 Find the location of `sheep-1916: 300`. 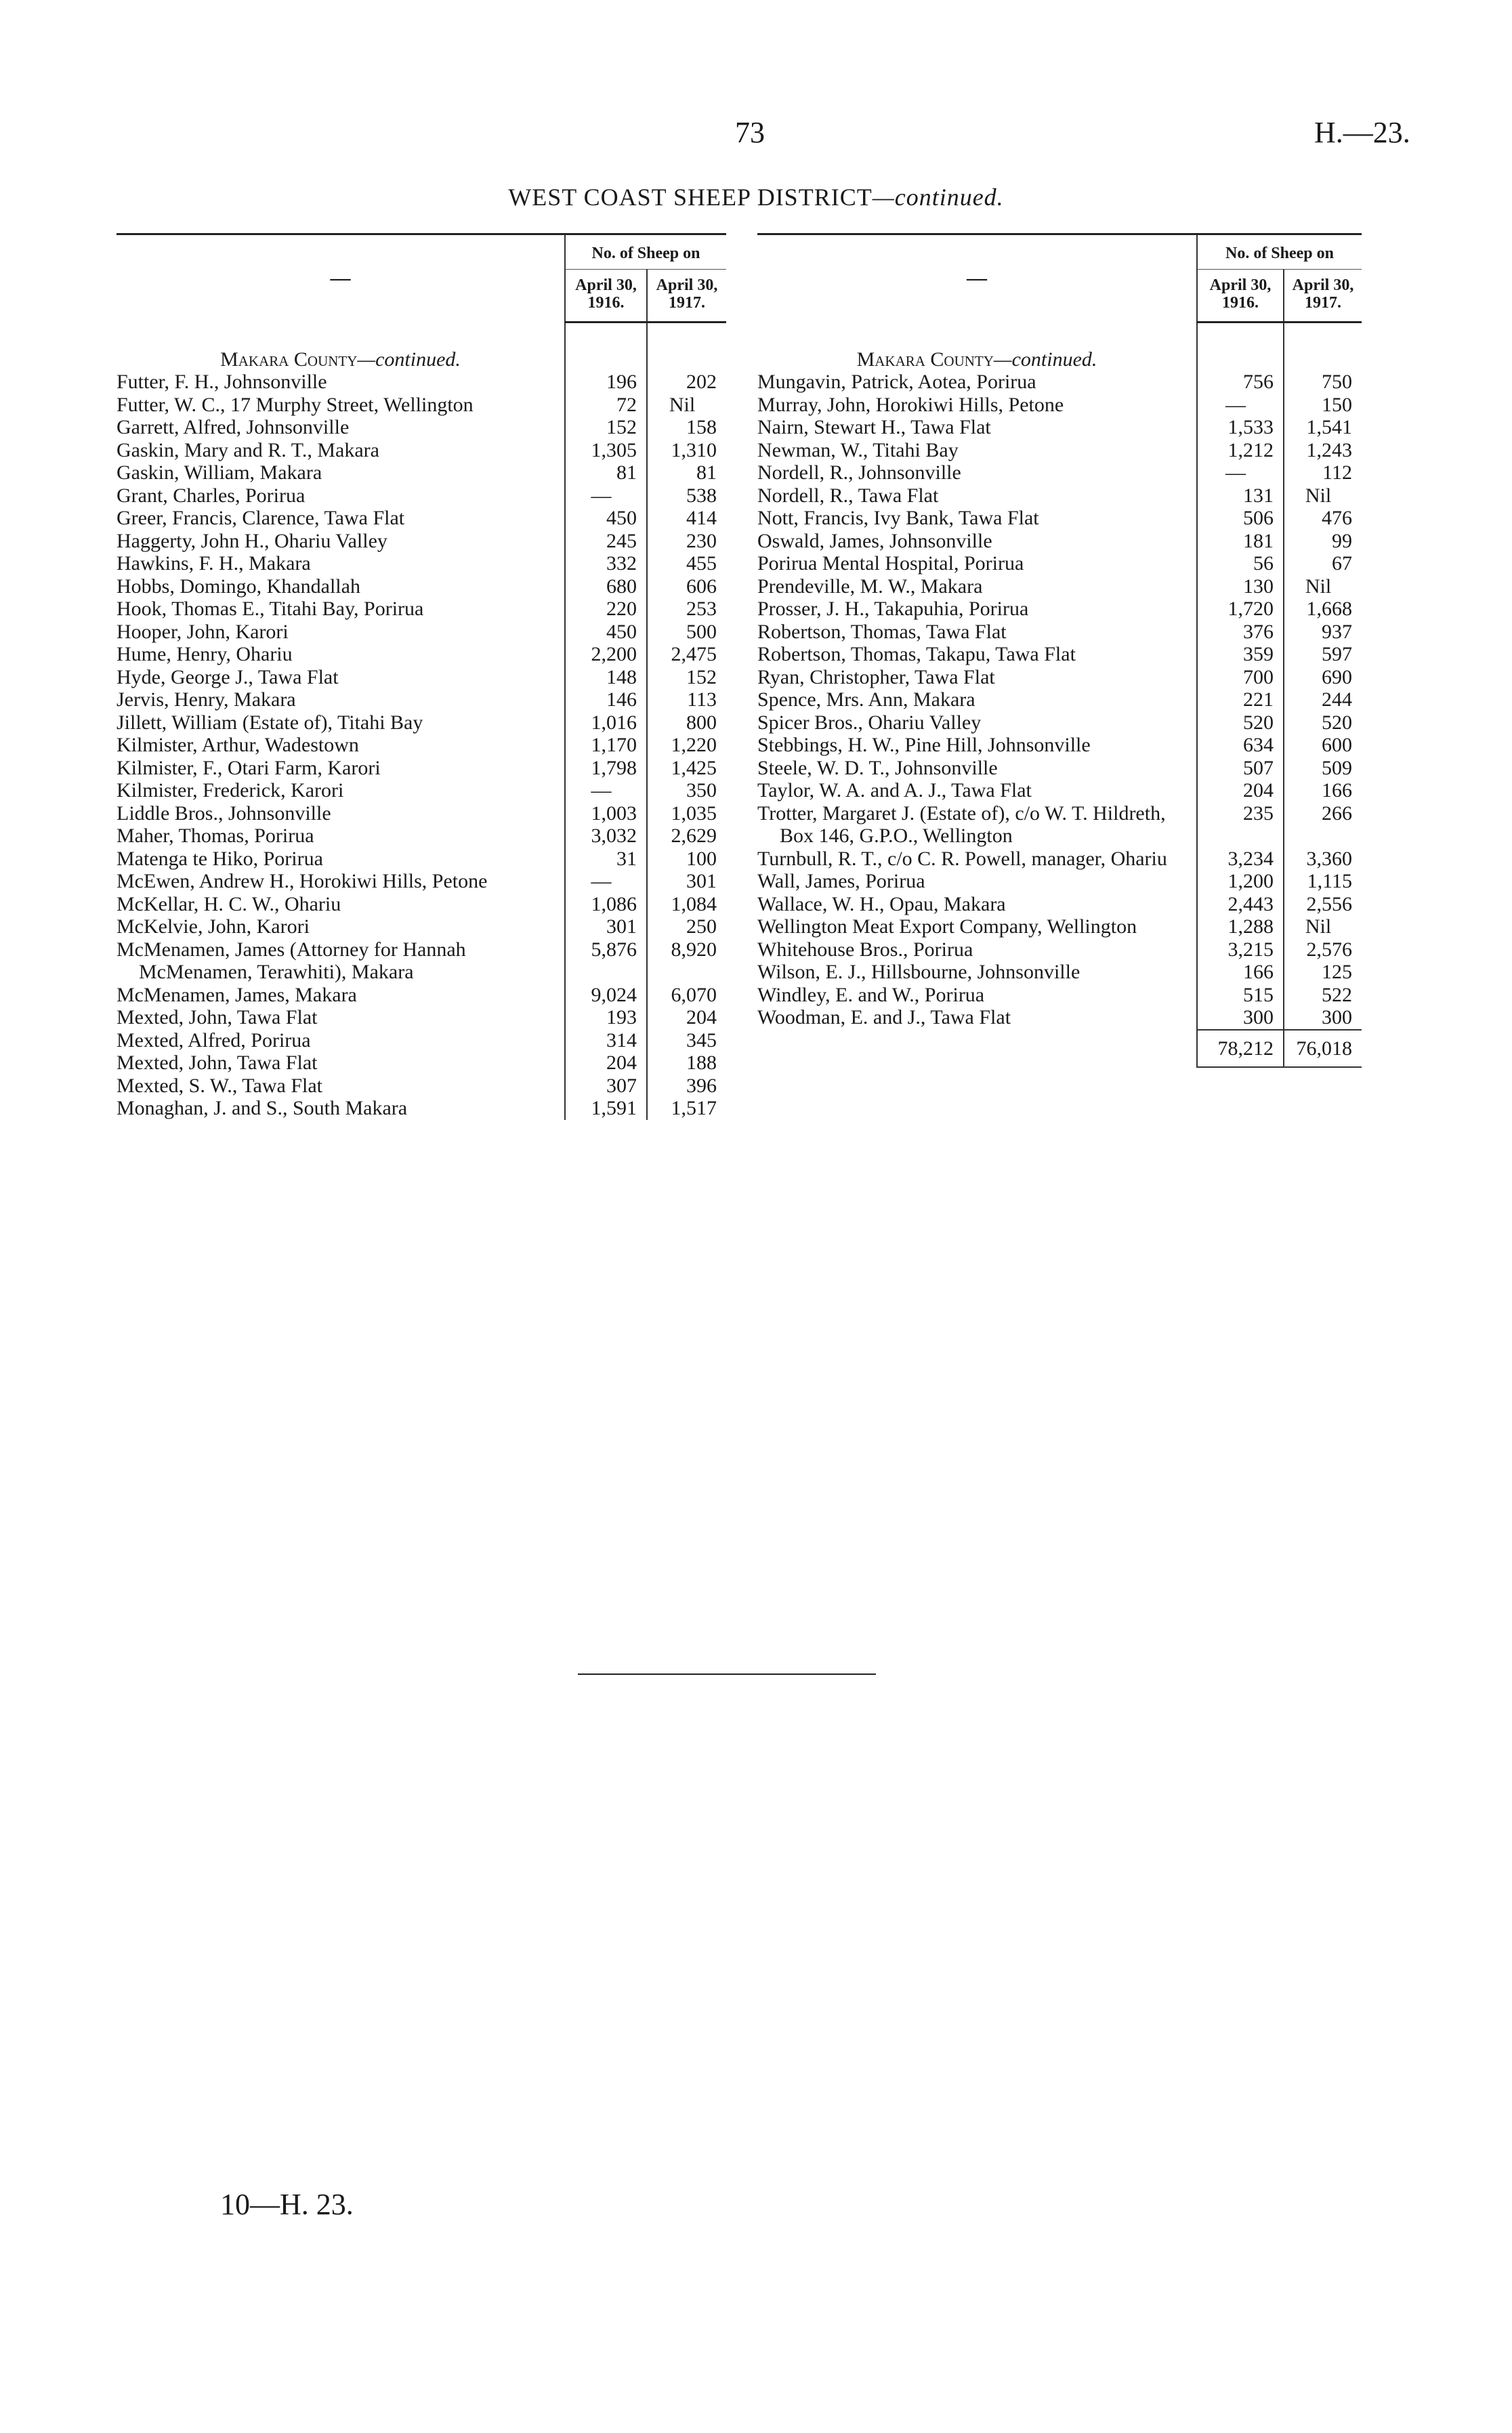

sheep-1916: 300 is located at coordinates (1240, 1018).